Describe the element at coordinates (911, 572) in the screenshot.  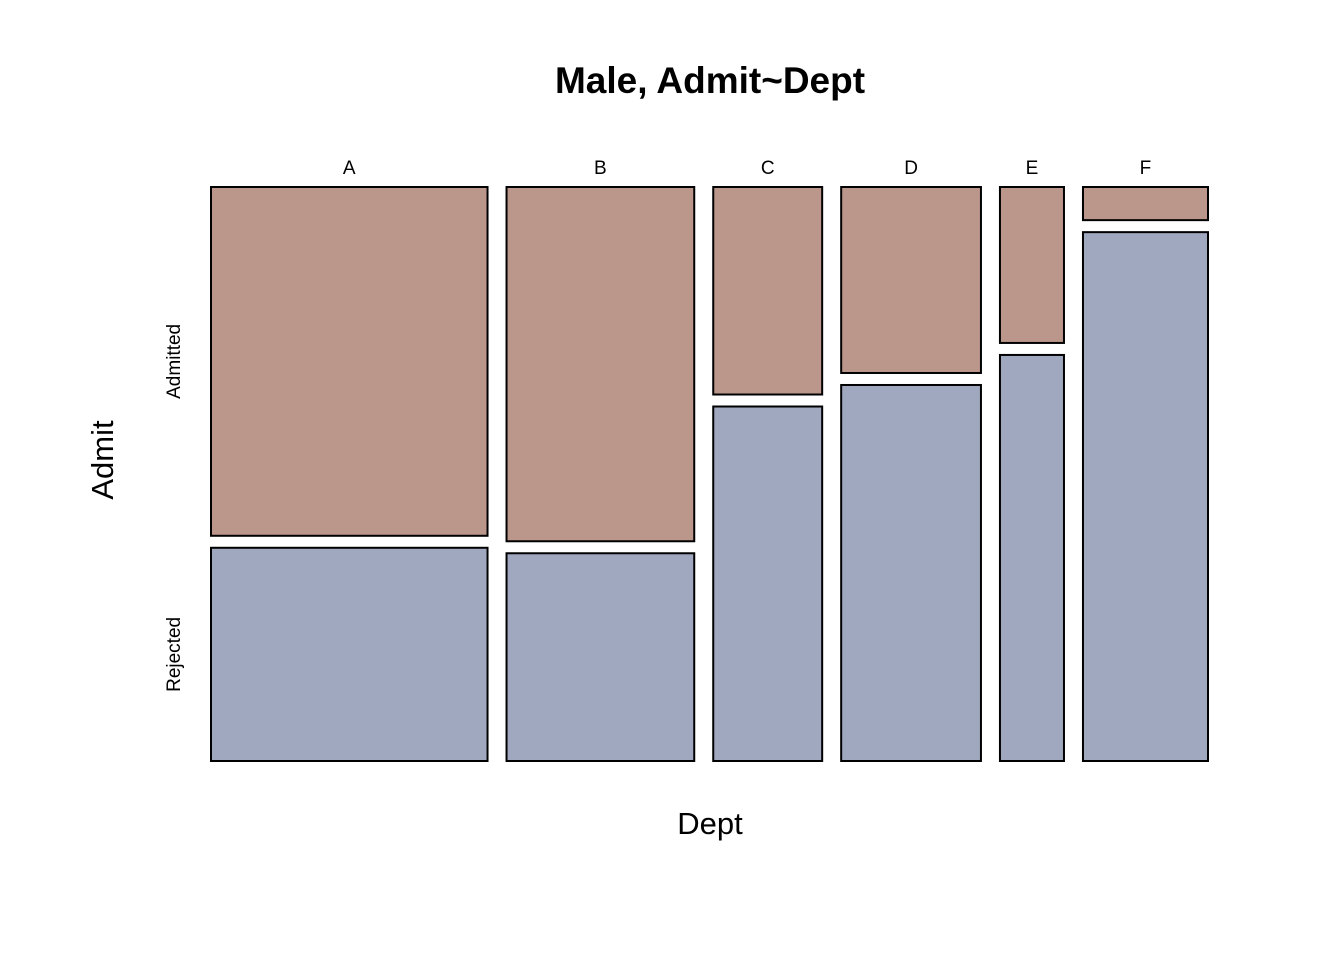
I see `tile-d-rejected` at that location.